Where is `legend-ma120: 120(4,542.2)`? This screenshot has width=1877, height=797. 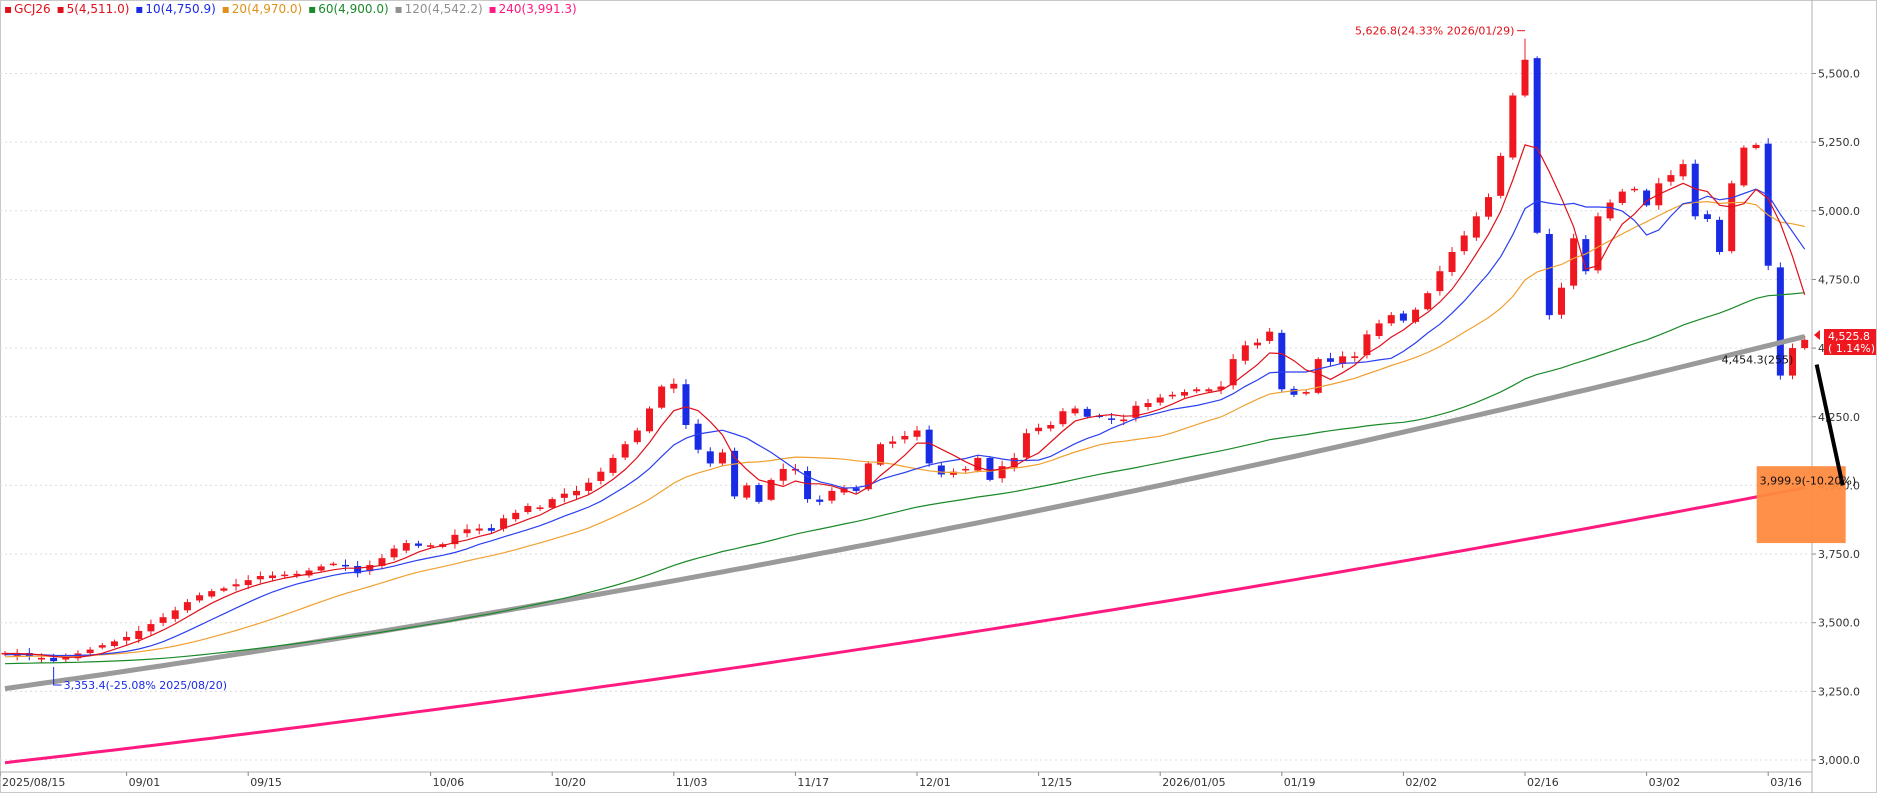 legend-ma120: 120(4,542.2) is located at coordinates (443, 9).